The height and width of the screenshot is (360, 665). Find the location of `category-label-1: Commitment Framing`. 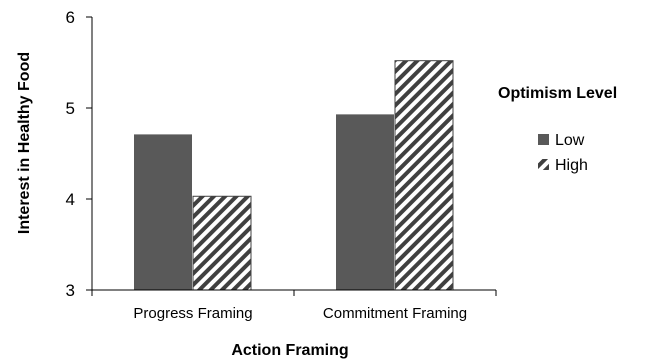

category-label-1: Commitment Framing is located at coordinates (395, 313).